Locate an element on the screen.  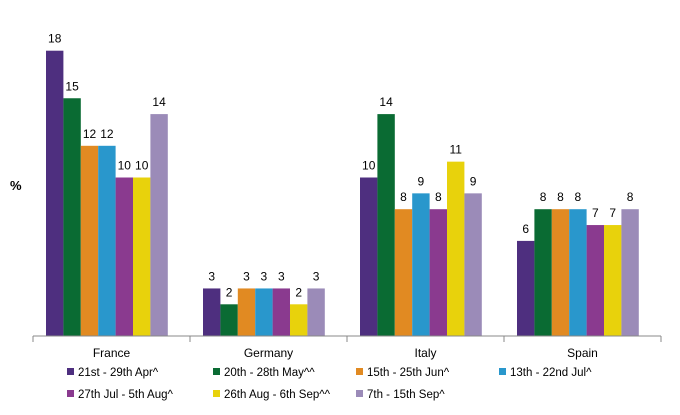
x-tick-label: Spain is located at coordinates (582, 353).